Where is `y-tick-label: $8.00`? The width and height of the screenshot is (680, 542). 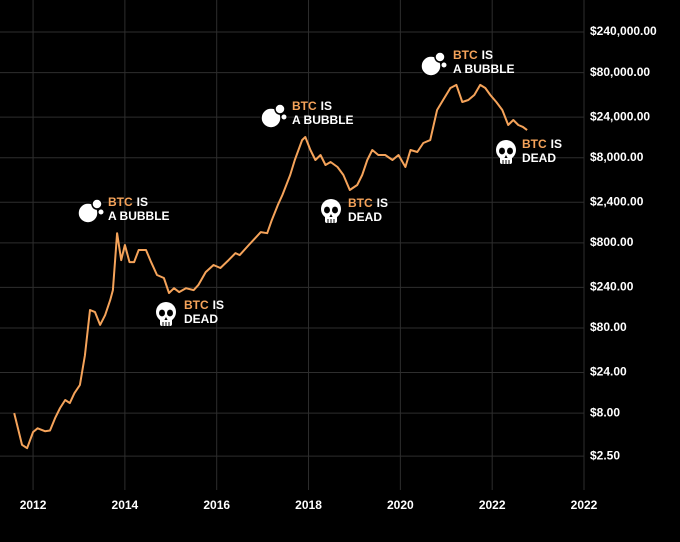 y-tick-label: $8.00 is located at coordinates (605, 412).